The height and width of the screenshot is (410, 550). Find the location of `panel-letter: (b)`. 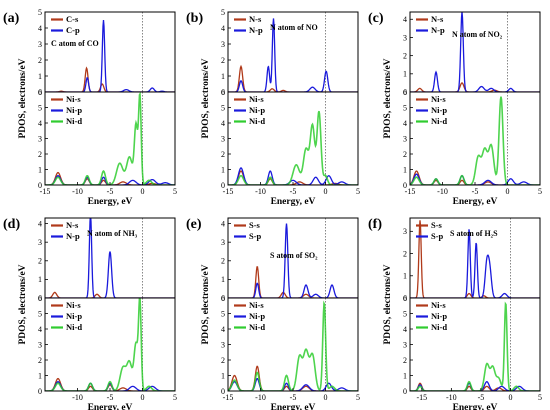

panel-letter: (b) is located at coordinates (194, 18).